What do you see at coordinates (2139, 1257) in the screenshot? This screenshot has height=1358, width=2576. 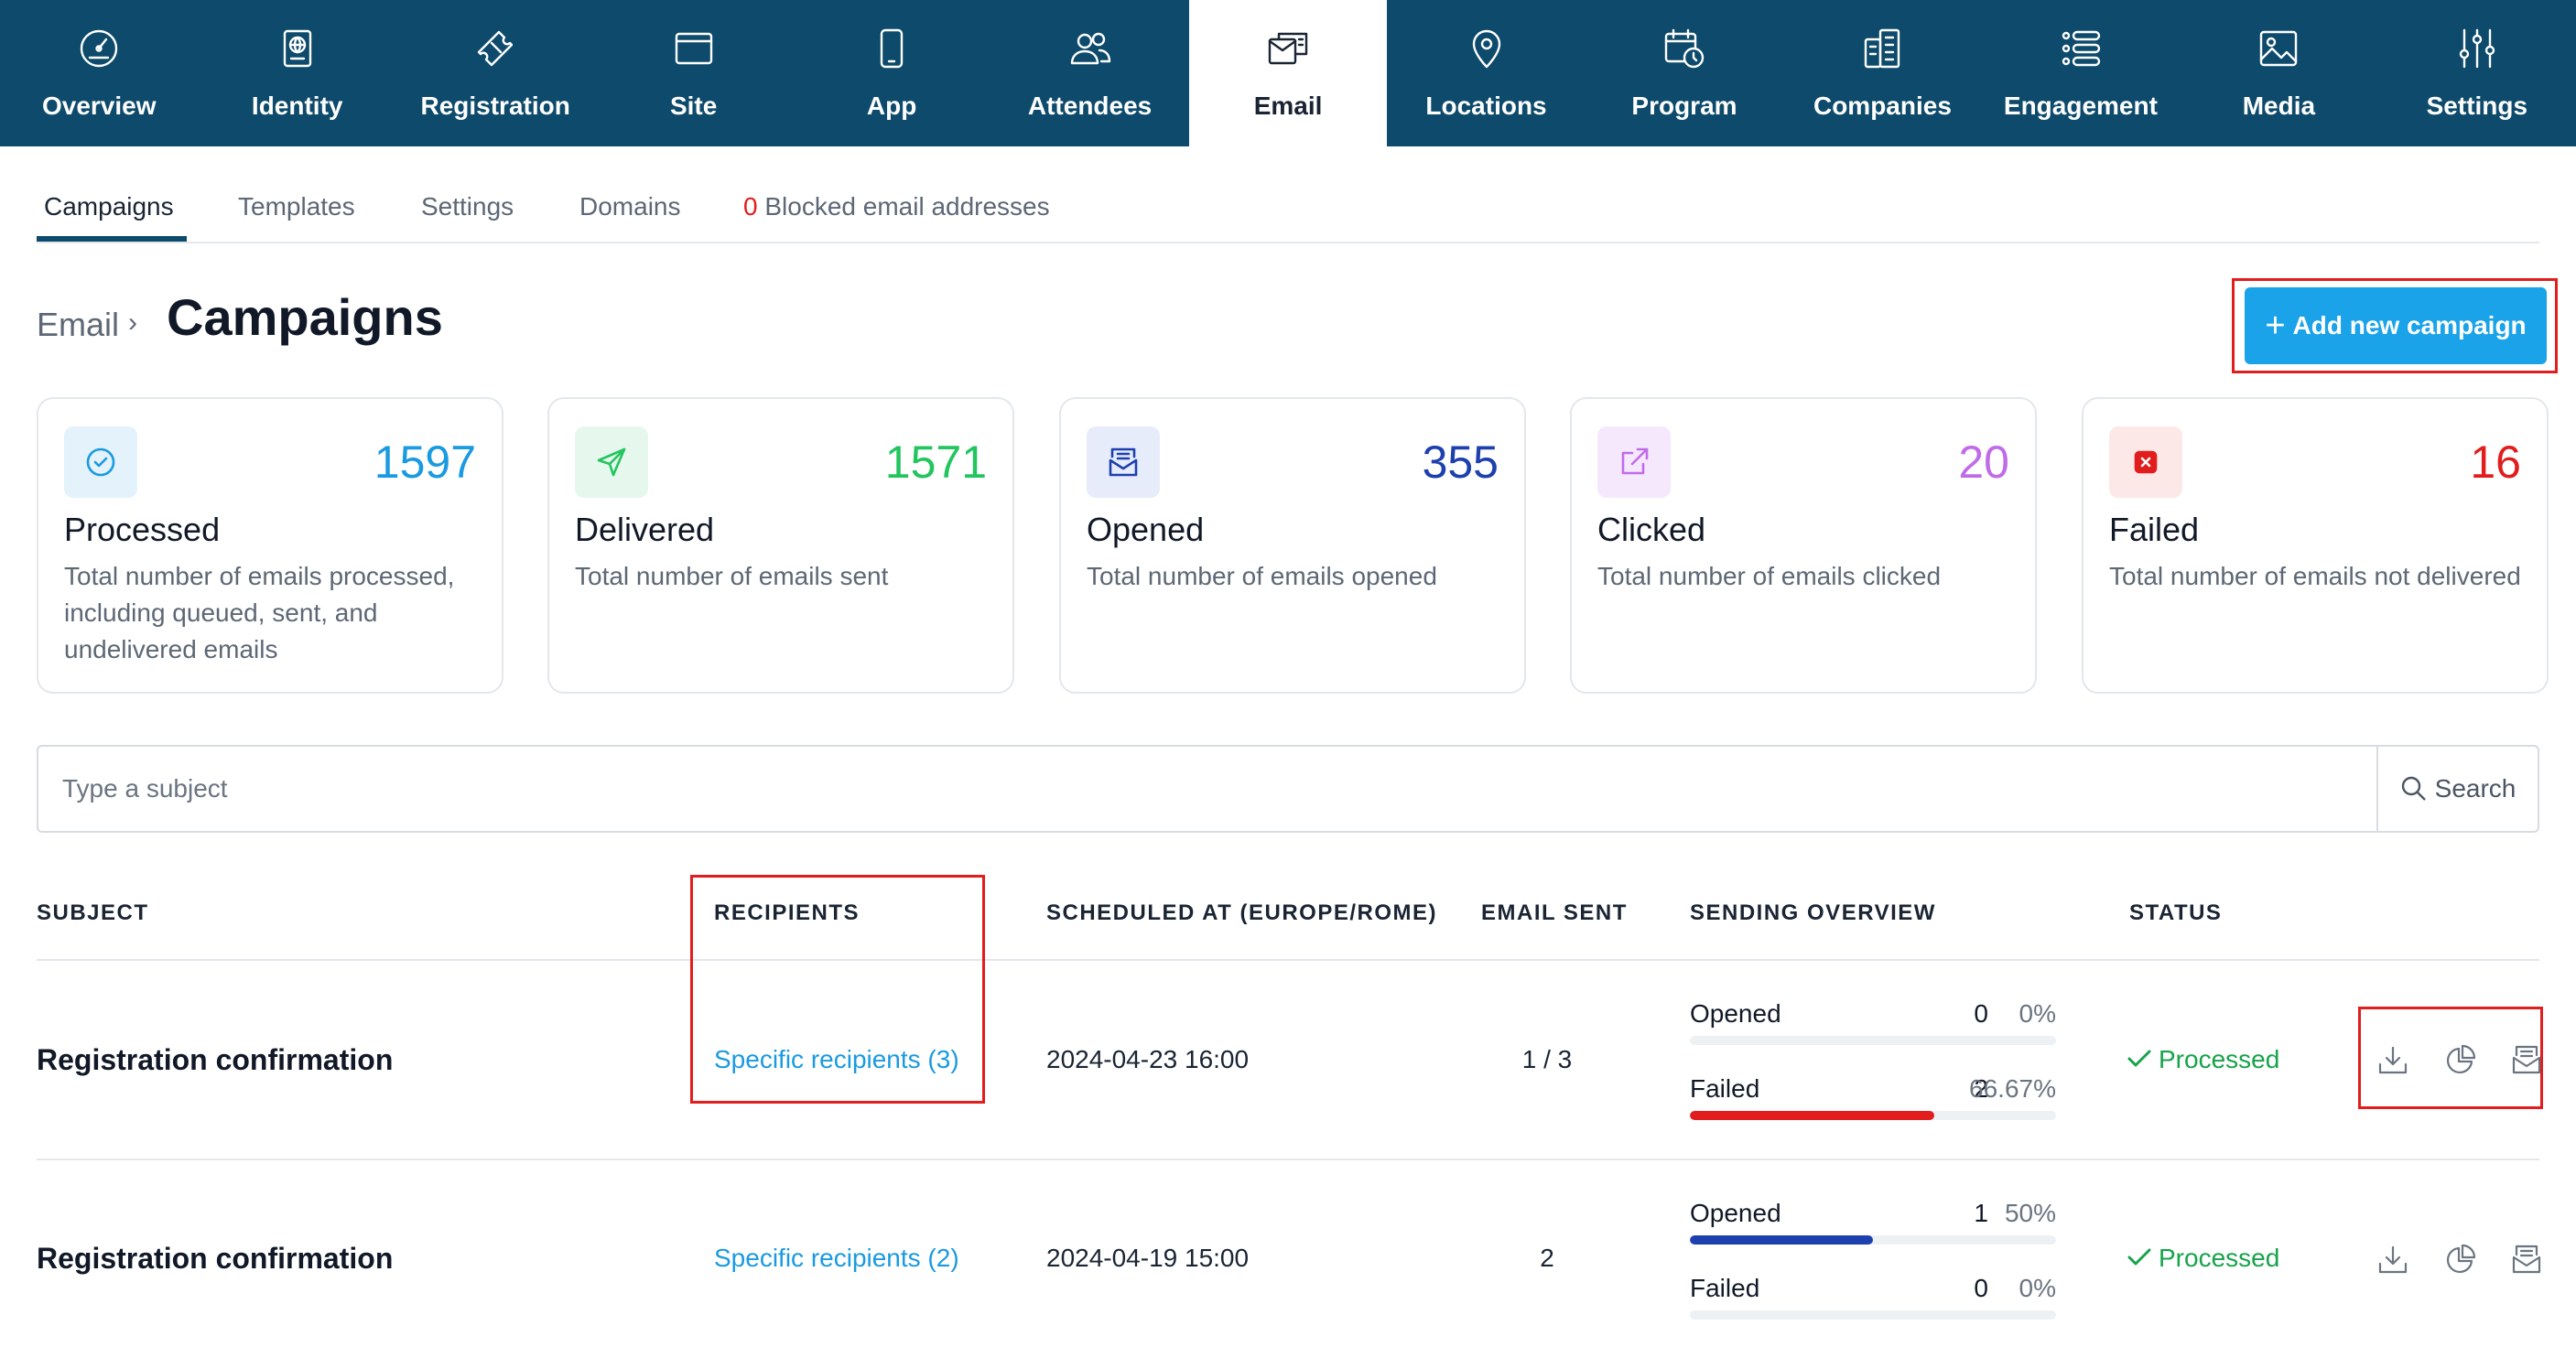 I see `check-icon` at bounding box center [2139, 1257].